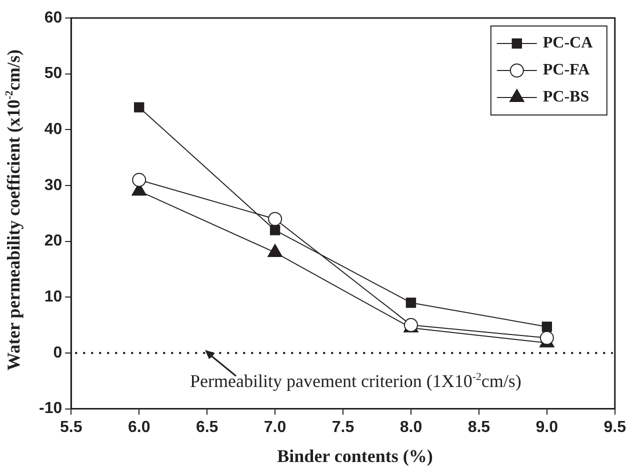 This screenshot has height=474, width=629. What do you see at coordinates (207, 427) in the screenshot?
I see `x-tick-label: 6.5` at bounding box center [207, 427].